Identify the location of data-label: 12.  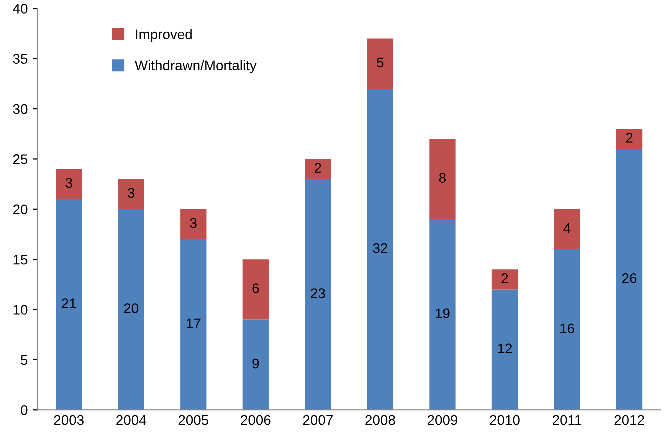
(505, 349).